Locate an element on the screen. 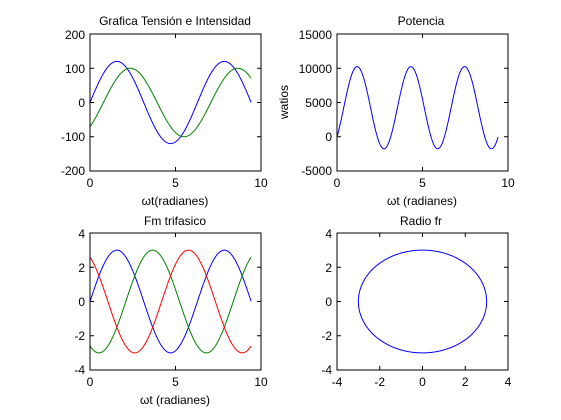 This screenshot has width=561, height=420. panel-4-title: Radio fr is located at coordinates (421, 221).